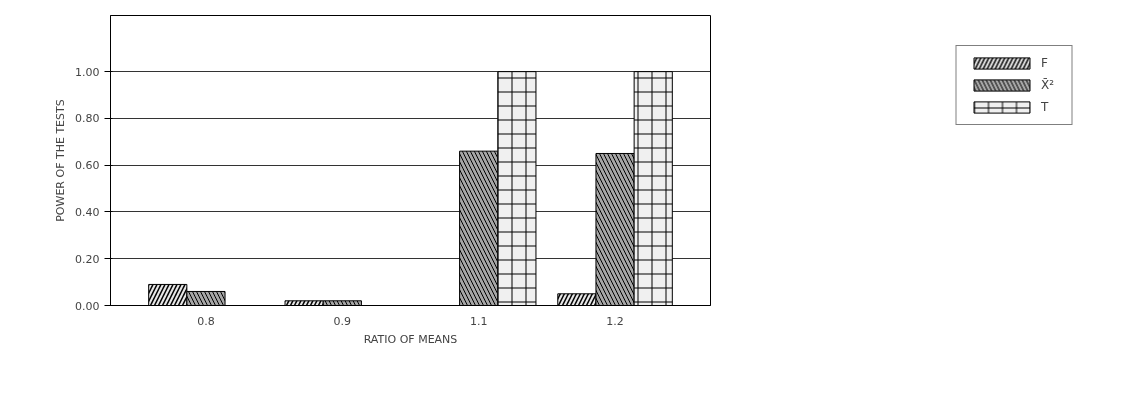 The image size is (1129, 407). Describe the element at coordinates (1045, 107) in the screenshot. I see `legend-label: T` at that location.